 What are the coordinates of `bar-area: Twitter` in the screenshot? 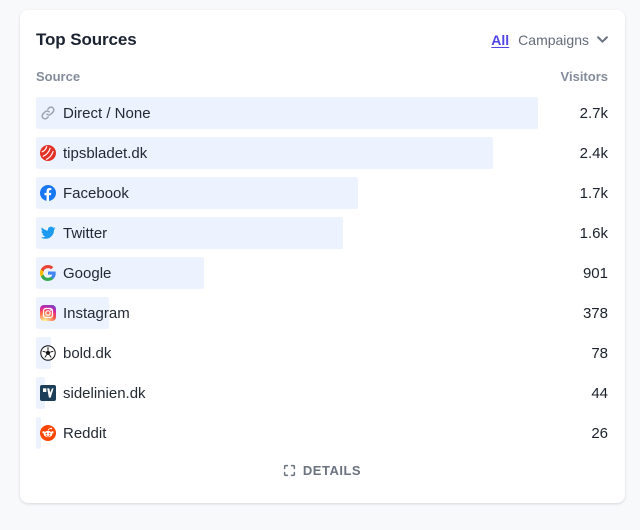 It's located at (287, 233).